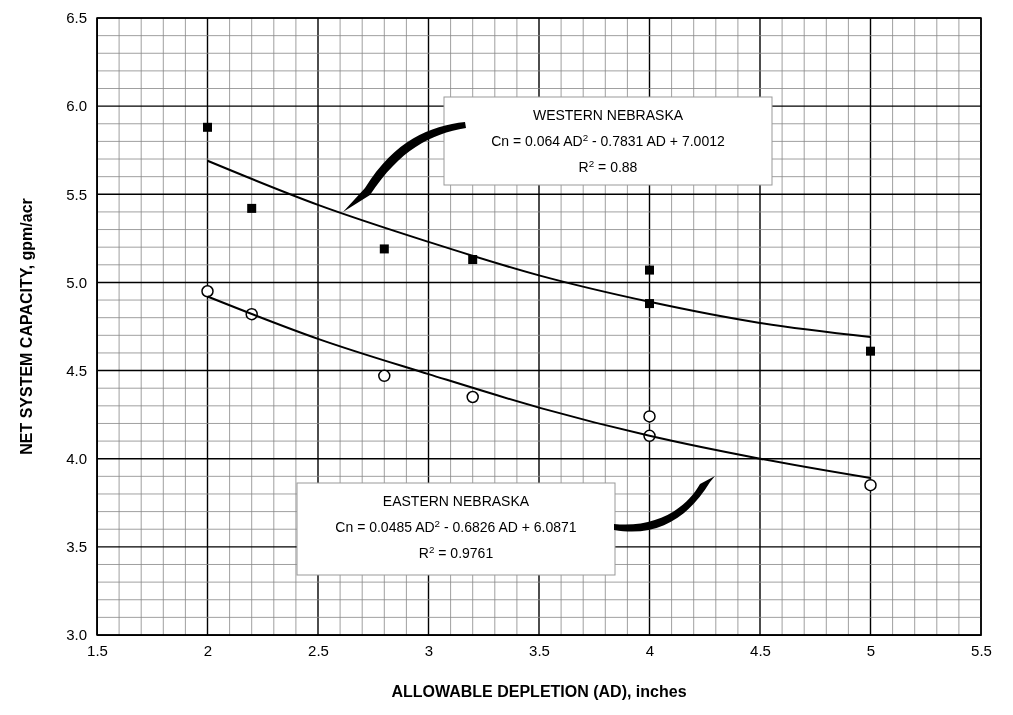  I want to click on x-tick-label: 5, so click(871, 650).